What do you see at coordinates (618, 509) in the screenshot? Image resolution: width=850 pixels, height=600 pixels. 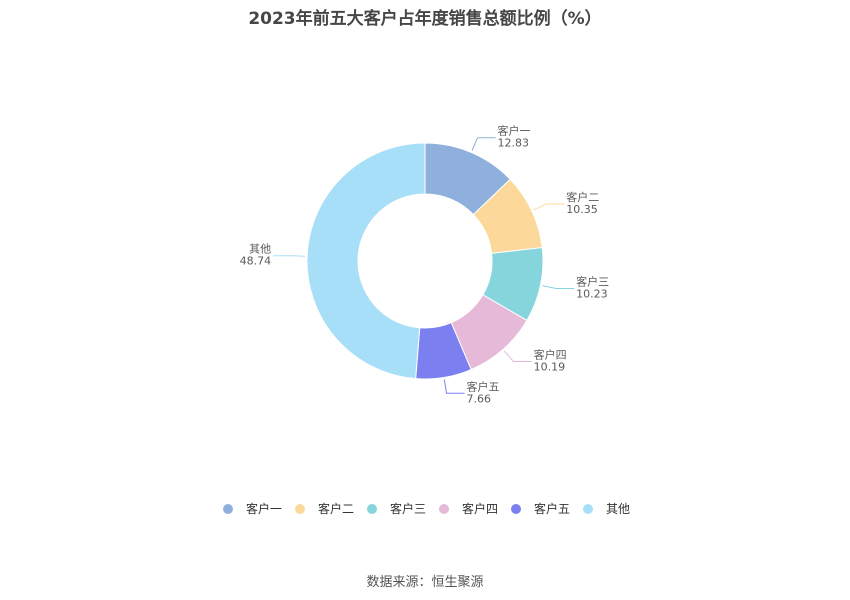 I see `legend-label-6: 其他` at bounding box center [618, 509].